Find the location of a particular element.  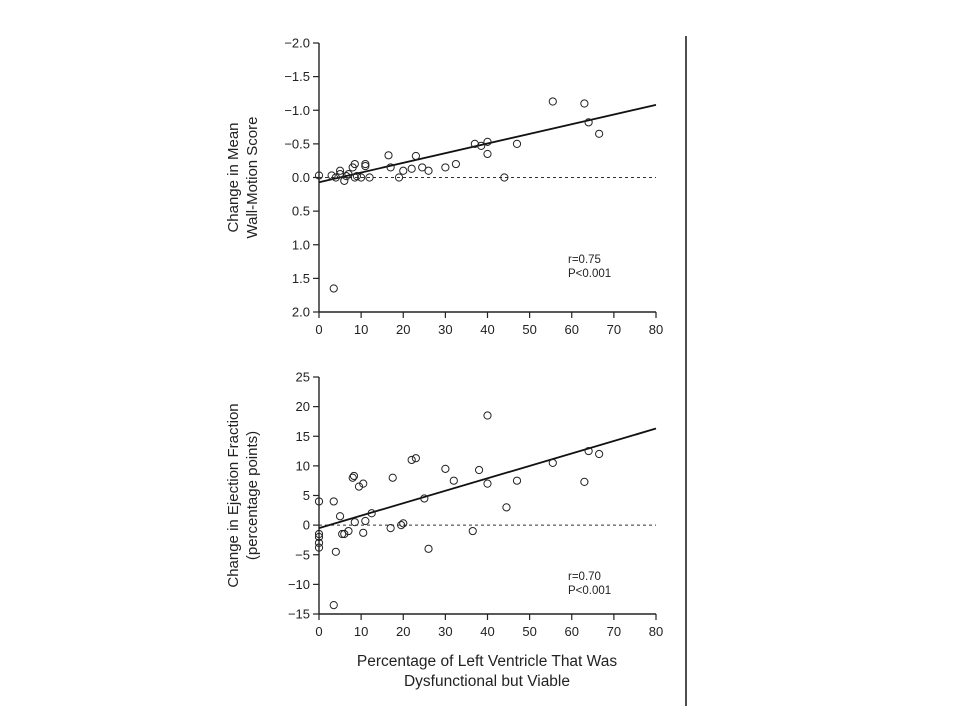

p-value-label: P<0.001 is located at coordinates (589, 274).